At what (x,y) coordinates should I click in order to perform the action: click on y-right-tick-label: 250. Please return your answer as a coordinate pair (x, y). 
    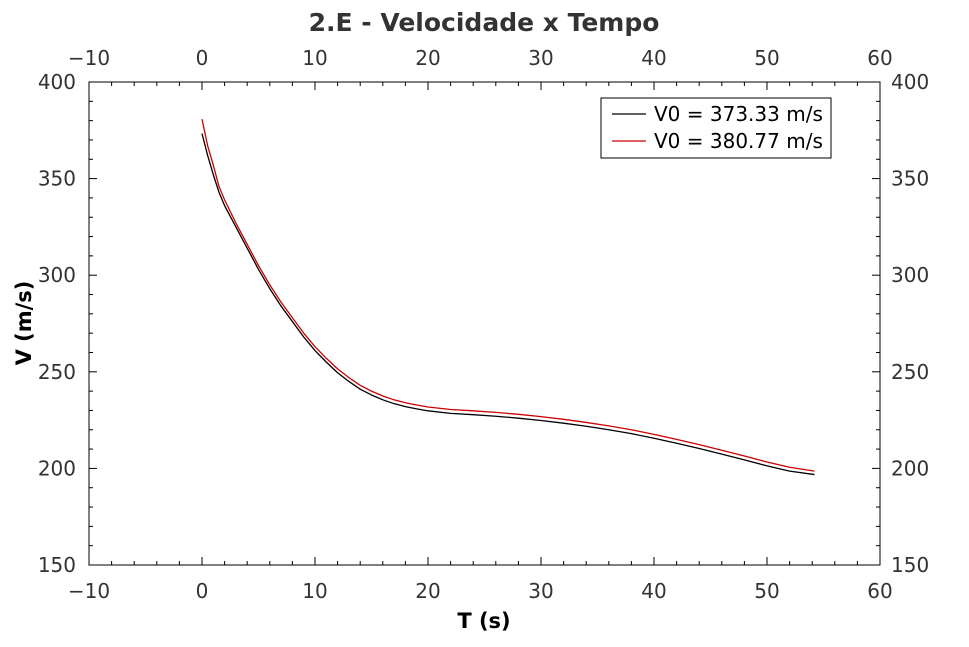
    Looking at the image, I should click on (910, 372).